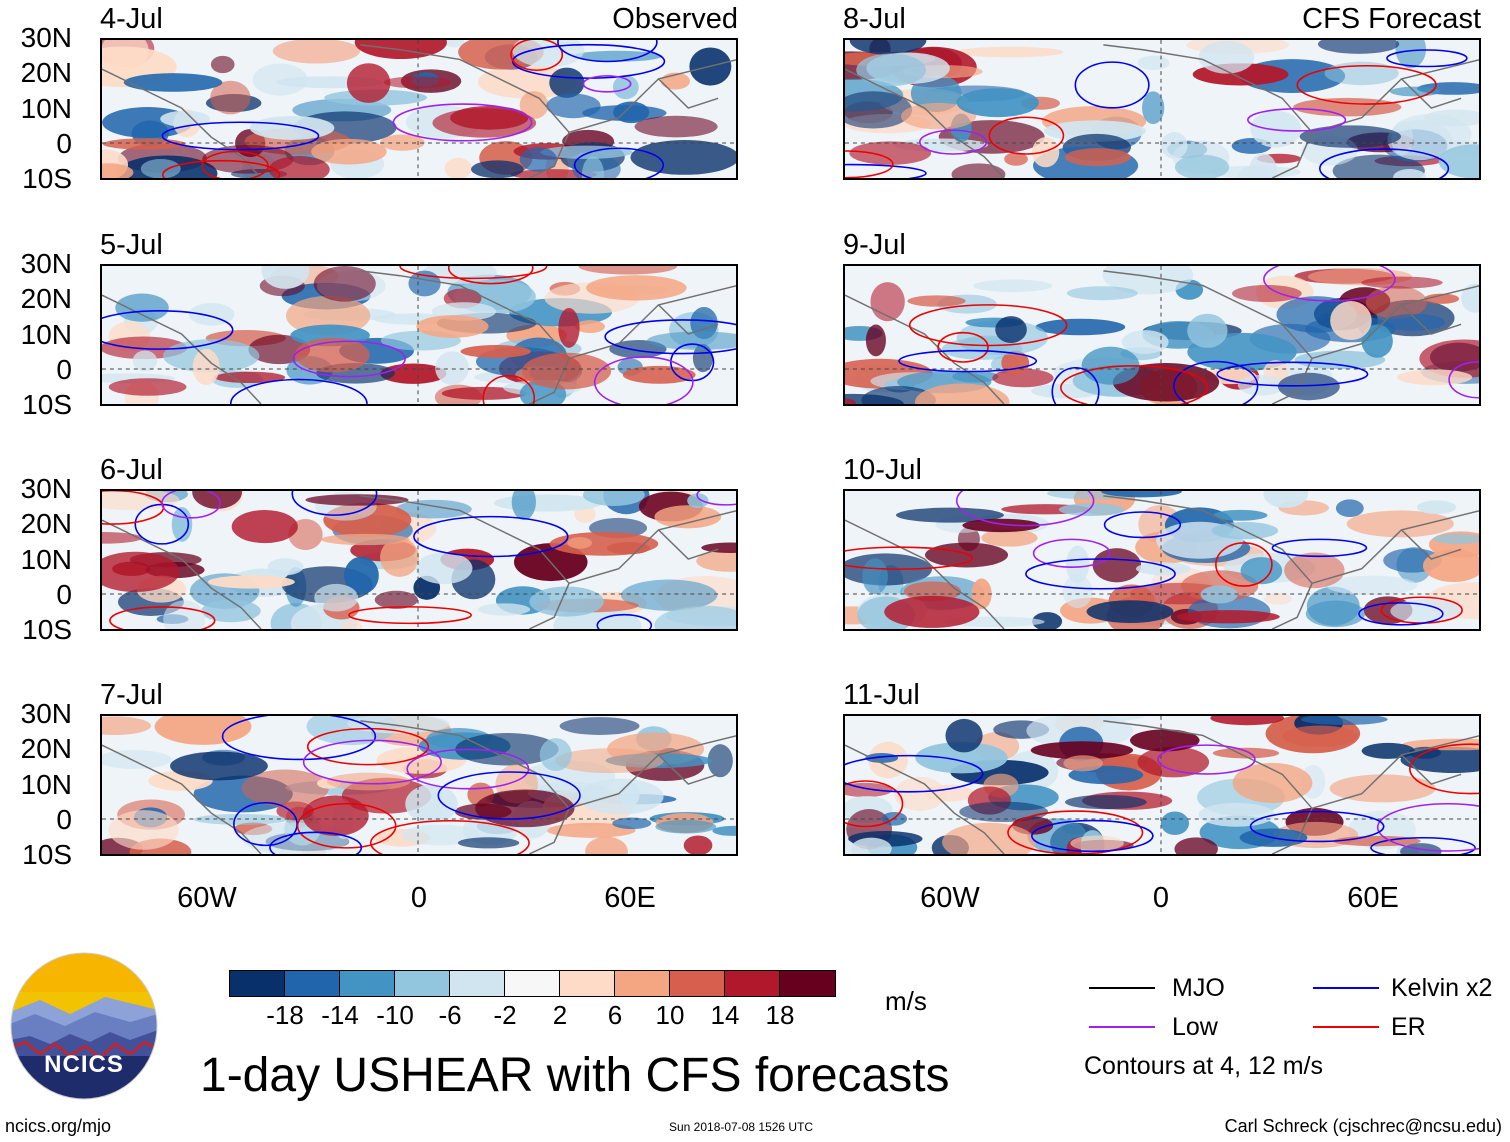  I want to click on legend-label: ER, so click(1408, 1027).